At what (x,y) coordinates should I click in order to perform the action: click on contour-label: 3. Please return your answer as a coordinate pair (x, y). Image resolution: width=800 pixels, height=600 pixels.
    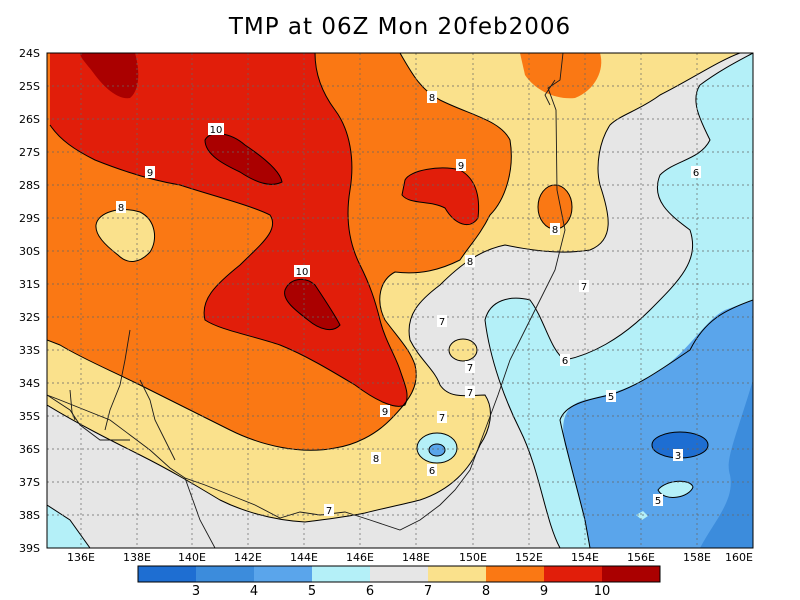
    Looking at the image, I should click on (678, 456).